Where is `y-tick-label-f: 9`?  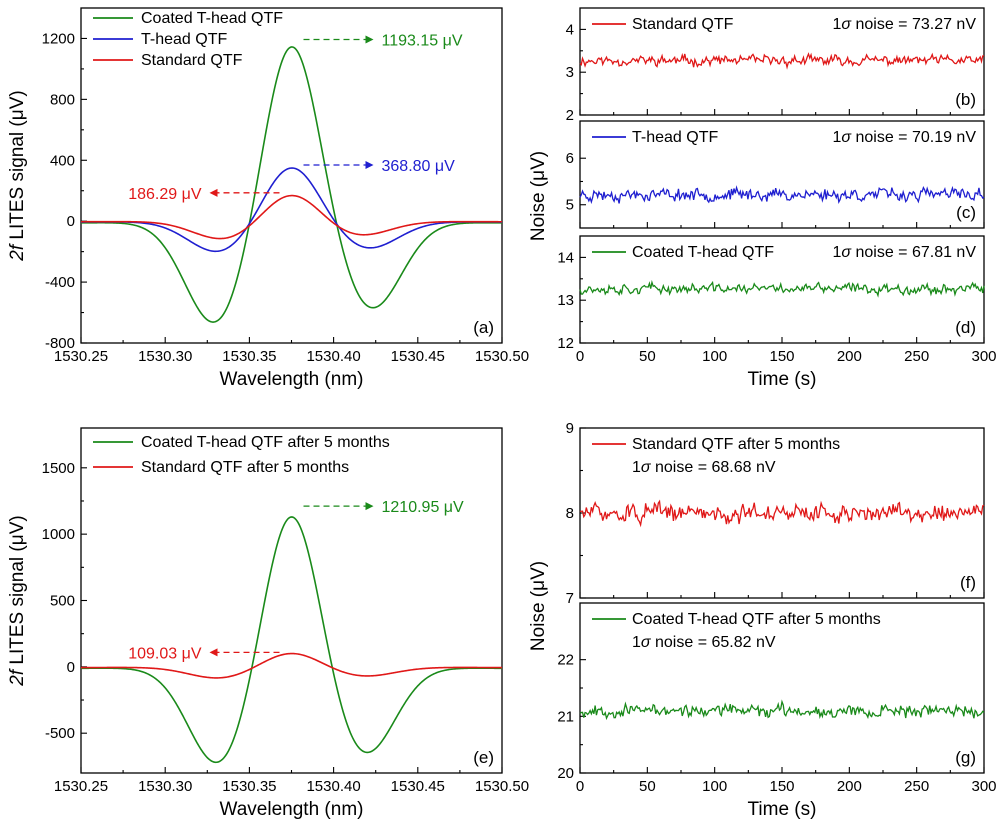
y-tick-label-f: 9 is located at coordinates (570, 428).